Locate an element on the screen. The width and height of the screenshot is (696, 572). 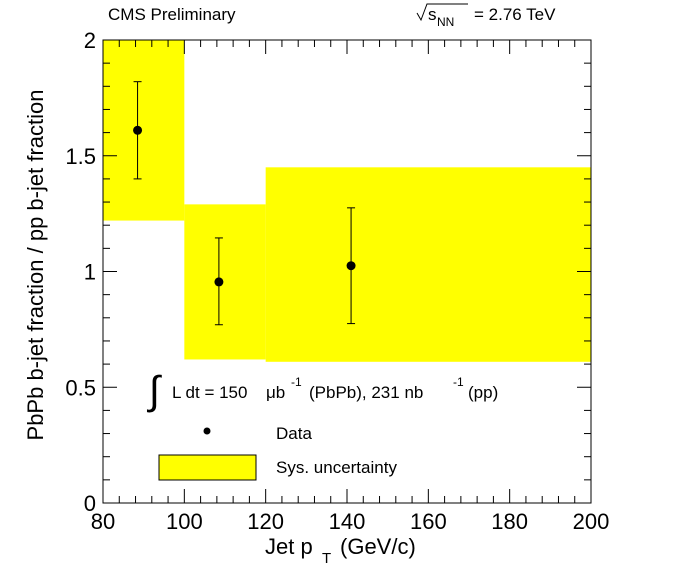
integral-symbol: ∫ is located at coordinates (155, 391).